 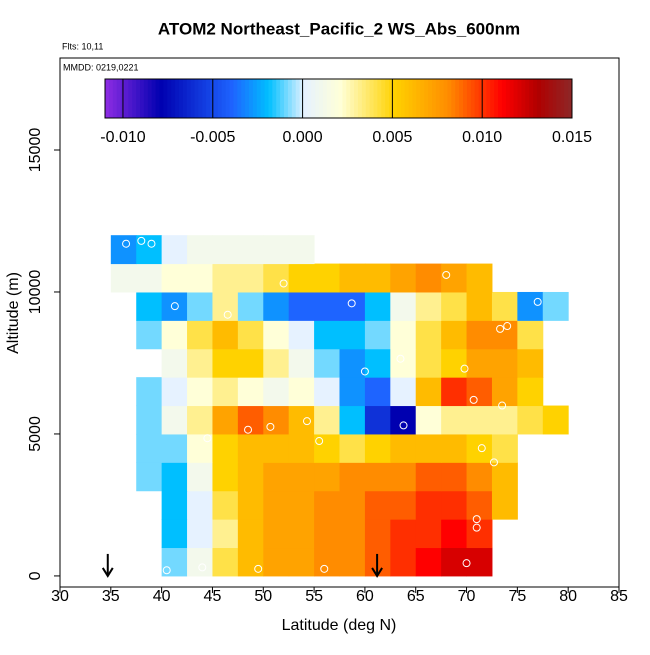 I want to click on y-tick-label: 0, so click(x=35, y=575).